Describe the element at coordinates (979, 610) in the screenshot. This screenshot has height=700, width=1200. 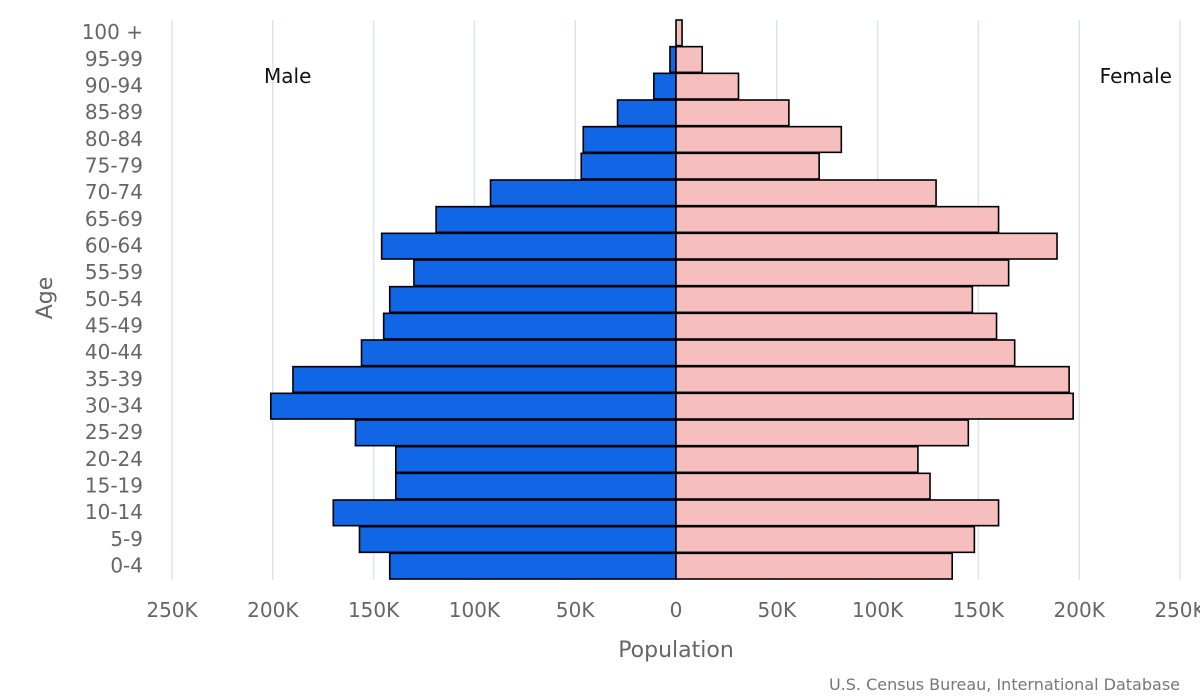
I see `x-tick-label-150k-8: 150K` at that location.